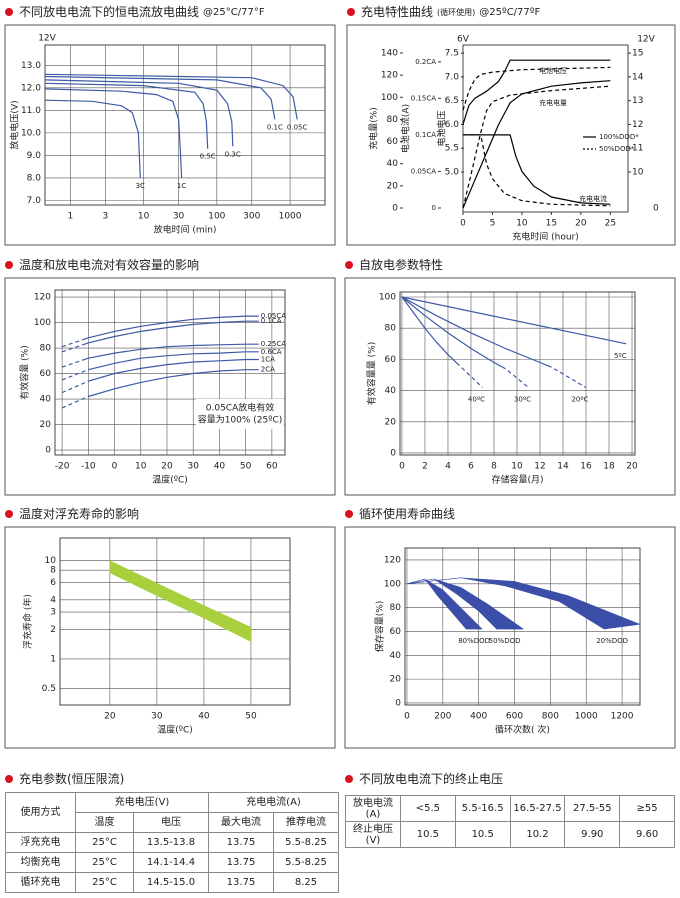 The height and width of the screenshot is (898, 680). I want to click on y-axis-title: 充电量(%), so click(374, 128).